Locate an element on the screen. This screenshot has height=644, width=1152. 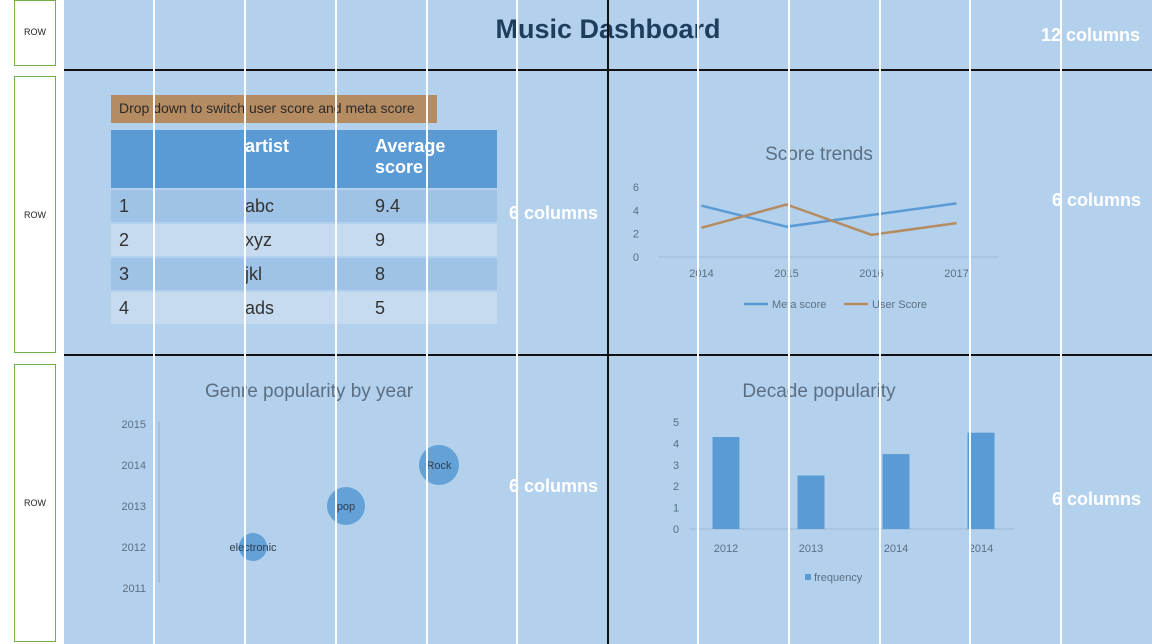
y-tick-label: 2014 is located at coordinates (134, 466).